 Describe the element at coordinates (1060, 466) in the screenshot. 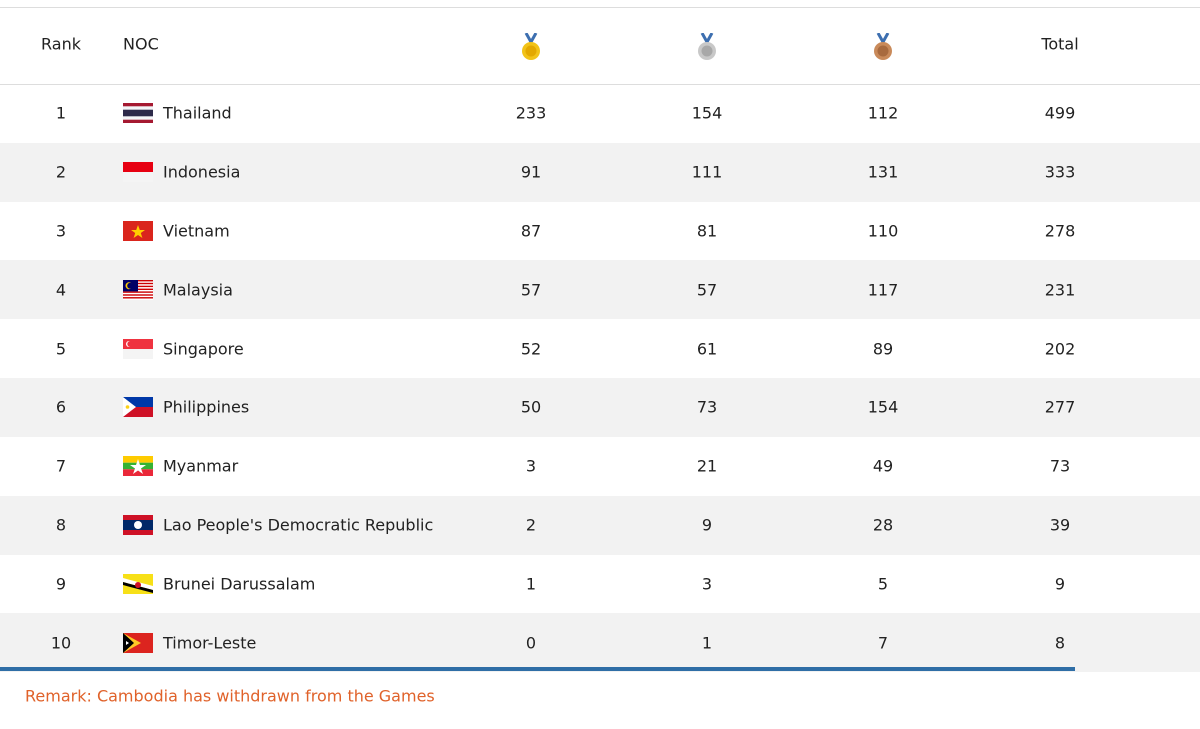

I see `total: 73` at that location.